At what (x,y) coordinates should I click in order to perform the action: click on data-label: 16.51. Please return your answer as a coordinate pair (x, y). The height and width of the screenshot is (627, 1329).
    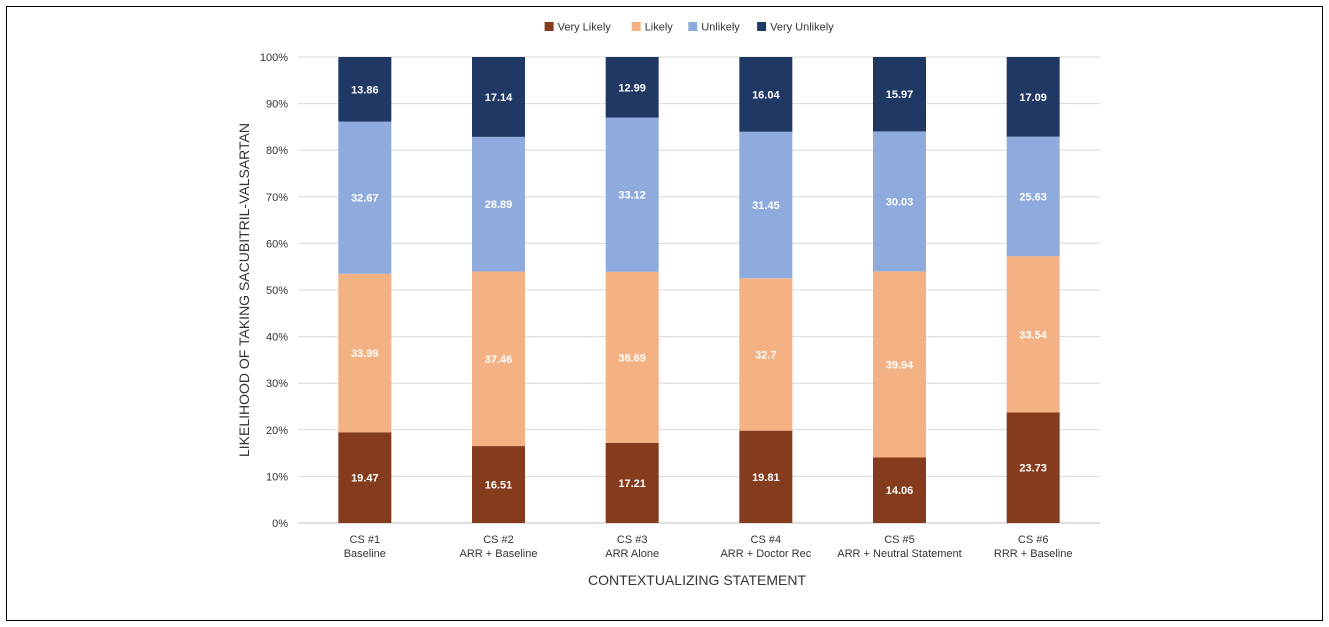
    Looking at the image, I should click on (499, 486).